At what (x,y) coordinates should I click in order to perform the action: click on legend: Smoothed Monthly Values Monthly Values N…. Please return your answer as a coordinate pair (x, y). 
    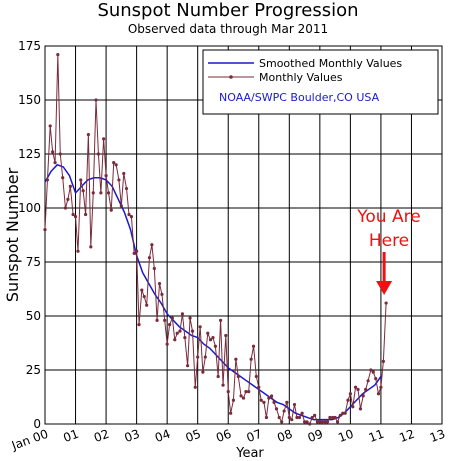
    Looking at the image, I should click on (320, 82).